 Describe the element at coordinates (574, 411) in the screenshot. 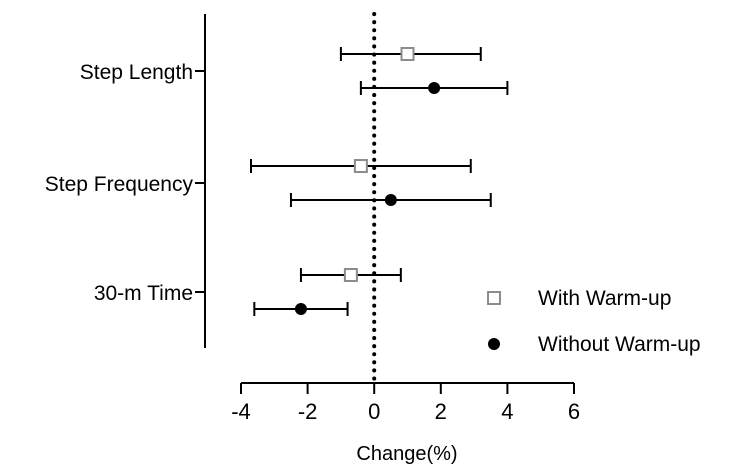

I see `x-tick-label: 6` at that location.